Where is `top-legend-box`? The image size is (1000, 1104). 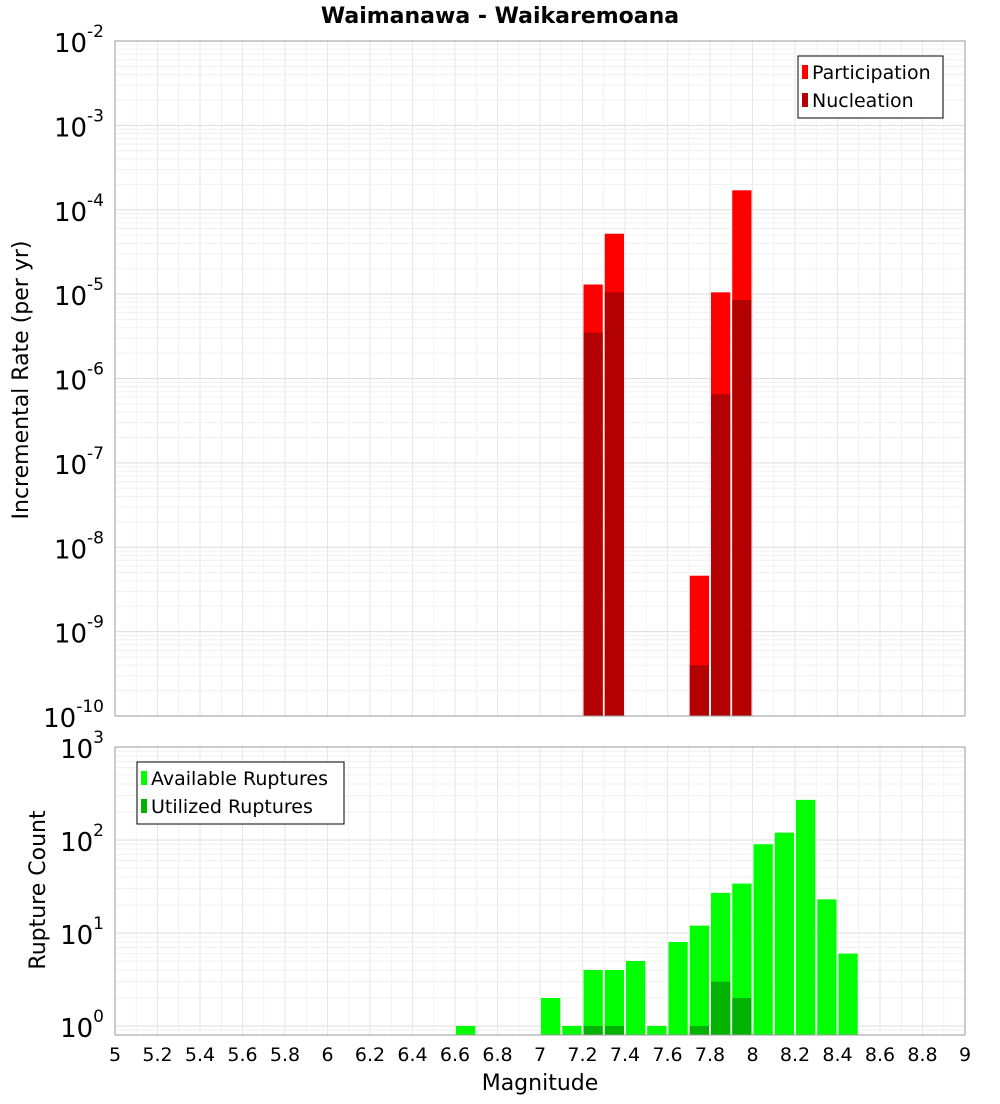 top-legend-box is located at coordinates (870, 87).